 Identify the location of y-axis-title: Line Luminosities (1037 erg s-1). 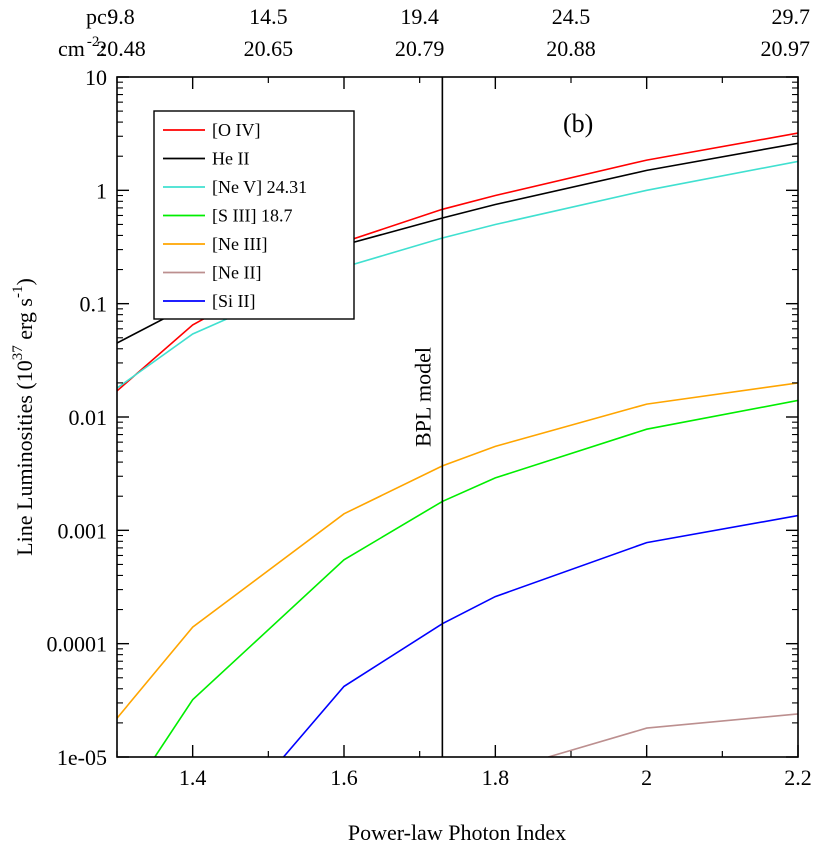
(23, 417).